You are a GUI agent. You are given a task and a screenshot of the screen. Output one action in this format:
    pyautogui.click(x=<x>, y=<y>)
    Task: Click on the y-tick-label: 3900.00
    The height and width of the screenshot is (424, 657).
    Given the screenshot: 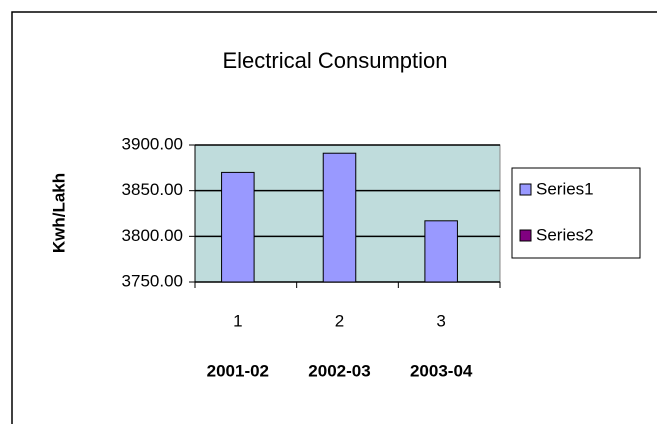 What is the action you would take?
    pyautogui.click(x=152, y=143)
    